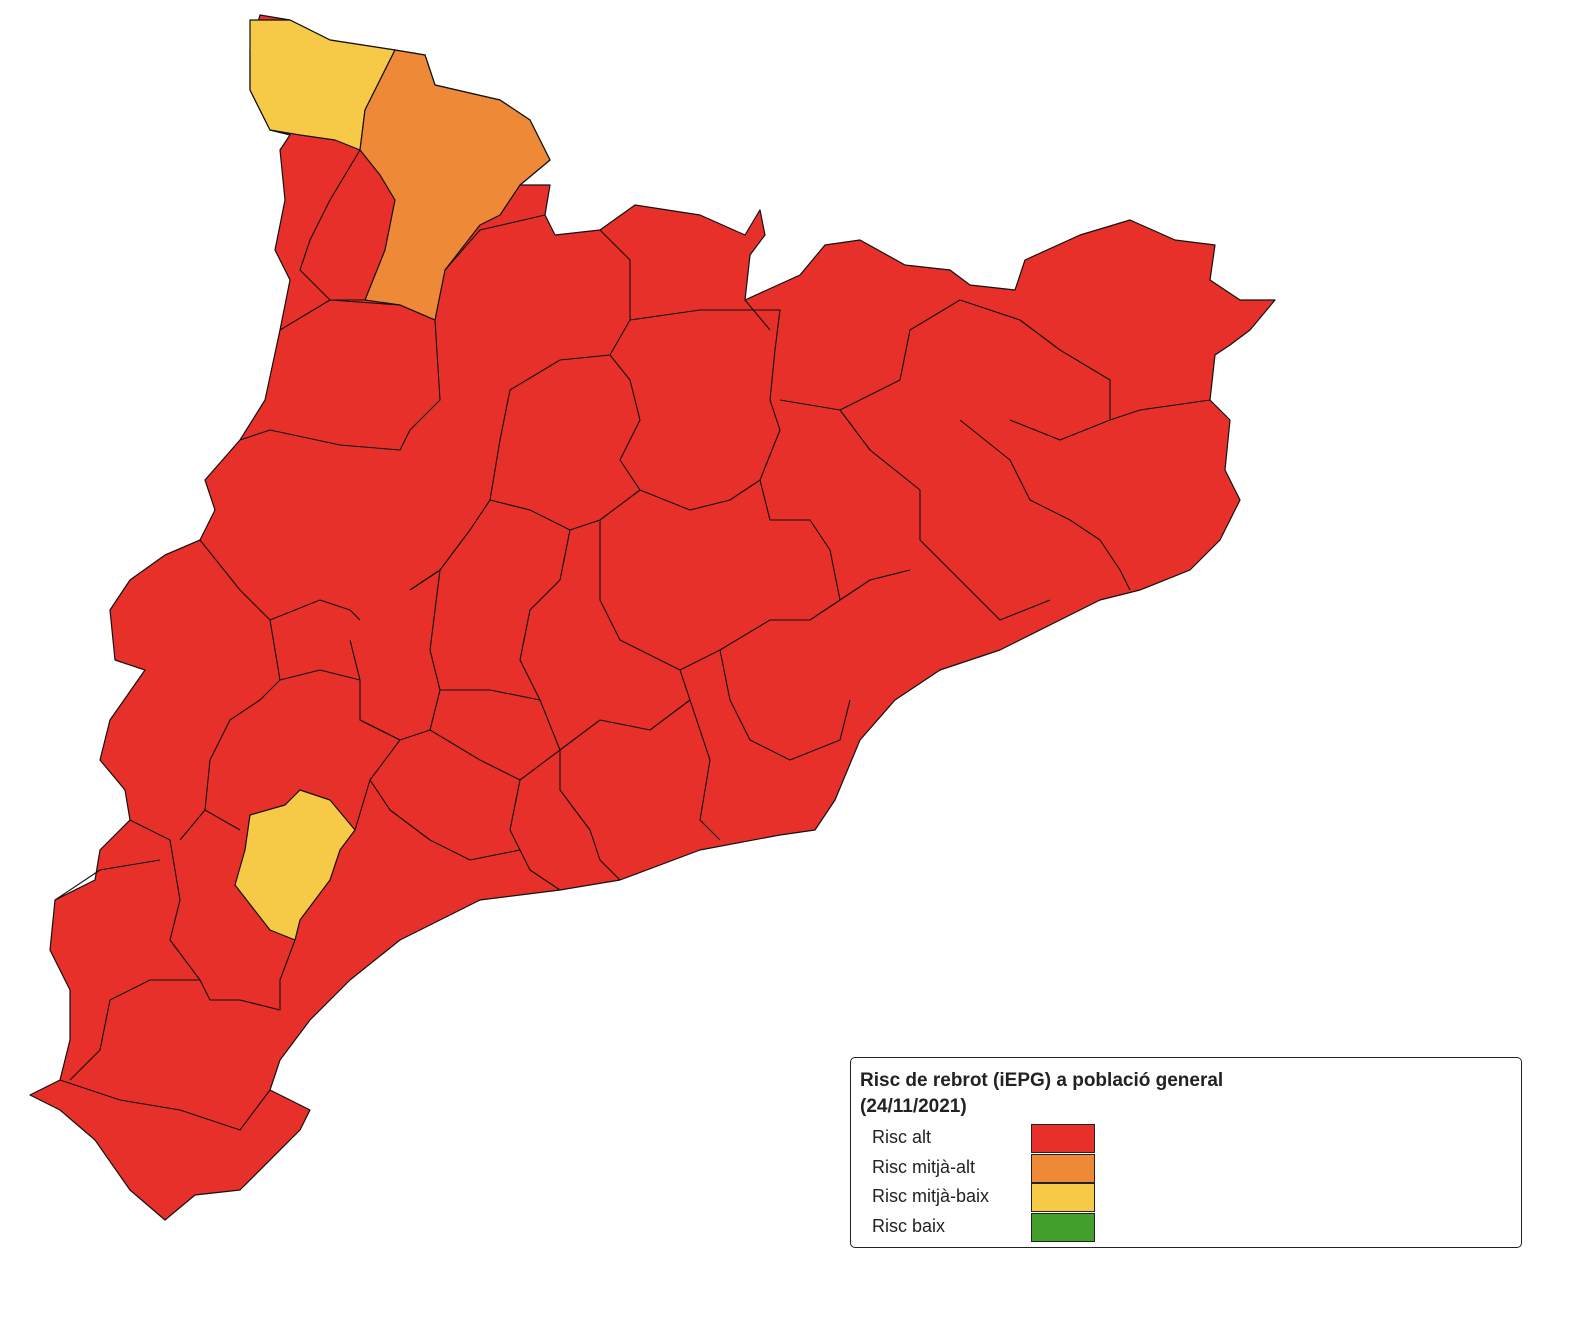 The image size is (1592, 1342). Describe the element at coordinates (902, 1137) in the screenshot. I see `legend-label: Risc alt` at that location.